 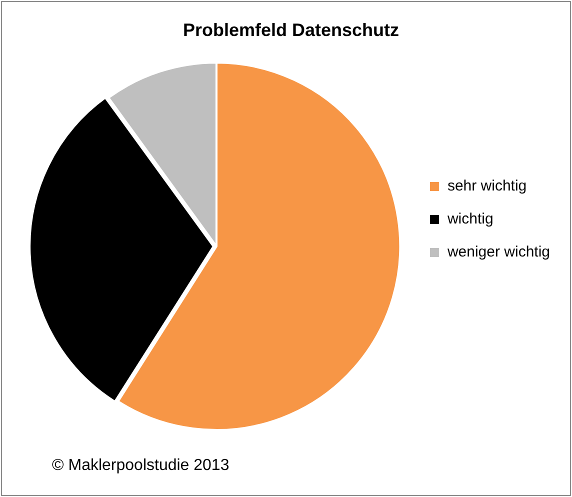 What do you see at coordinates (291, 30) in the screenshot?
I see `chart-title: Problemfeld Datenschutz` at bounding box center [291, 30].